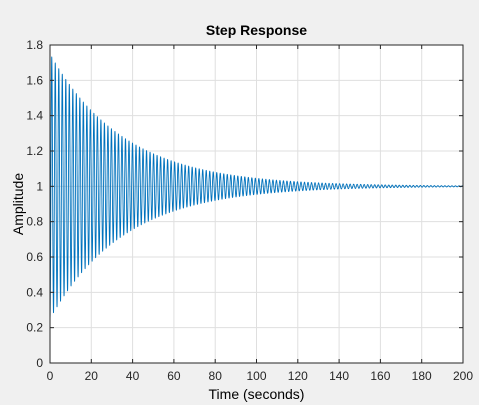  What do you see at coordinates (34, 328) in the screenshot?
I see `y-tick-label: 0.2` at bounding box center [34, 328].